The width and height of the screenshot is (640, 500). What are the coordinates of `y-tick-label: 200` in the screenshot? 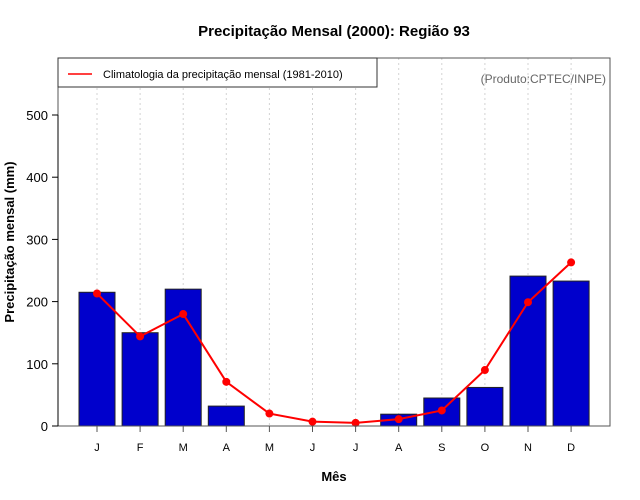 It's located at (37, 302).